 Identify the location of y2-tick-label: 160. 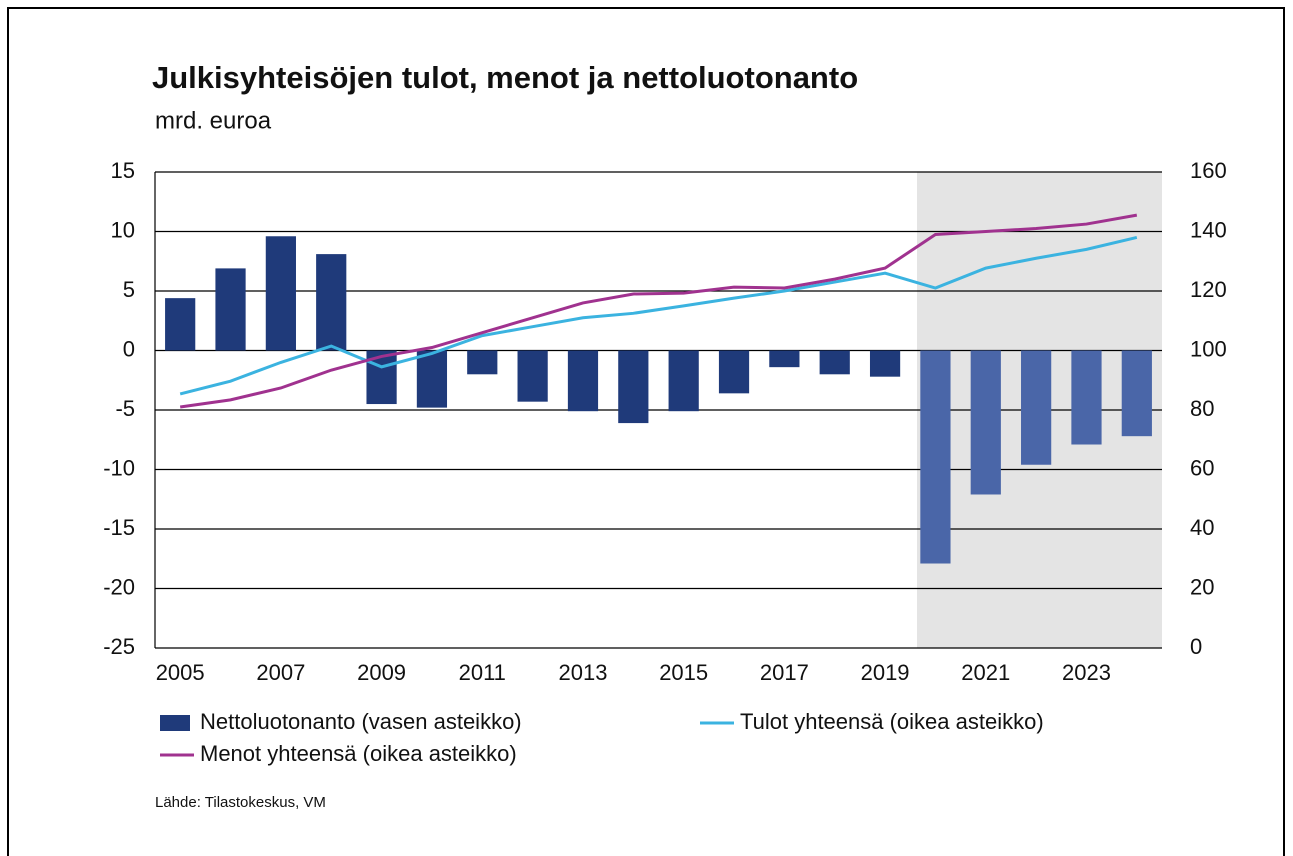
(1208, 170).